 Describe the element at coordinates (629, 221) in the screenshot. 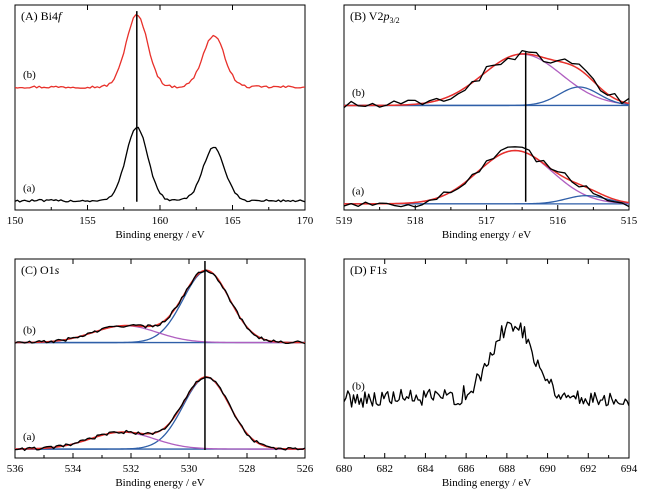

I see `x-tick-label: 515` at that location.